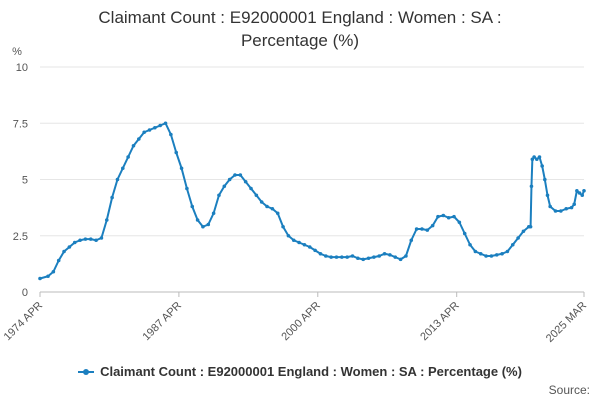 The width and height of the screenshot is (600, 400). What do you see at coordinates (24, 322) in the screenshot?
I see `x-tick-label: 1974 APR` at bounding box center [24, 322].